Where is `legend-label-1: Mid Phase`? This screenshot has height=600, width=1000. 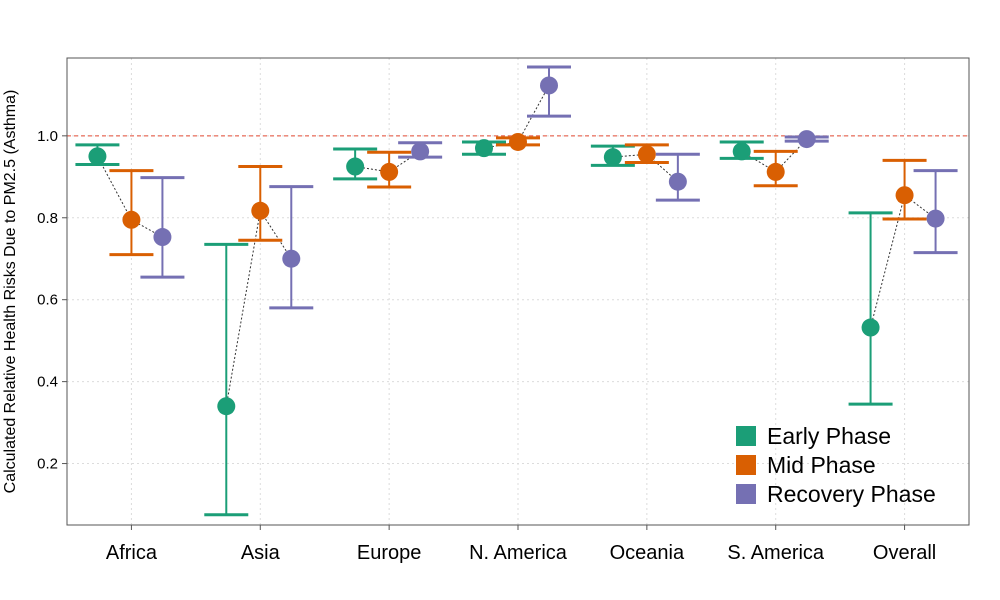
legend-label-1: Mid Phase is located at coordinates (821, 465).